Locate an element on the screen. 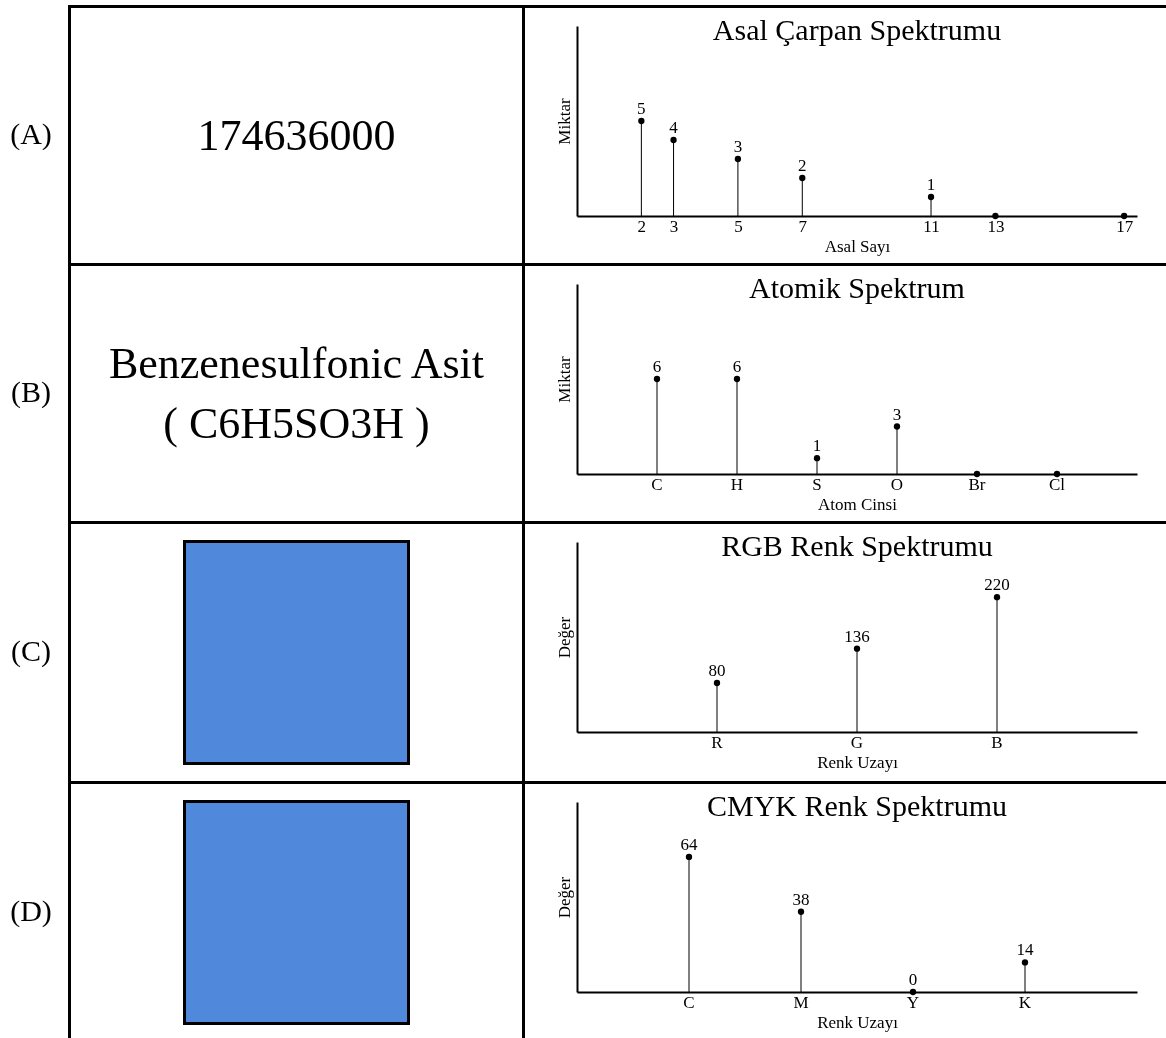 The height and width of the screenshot is (1038, 1166). x-tick-label: Cl is located at coordinates (1057, 484).